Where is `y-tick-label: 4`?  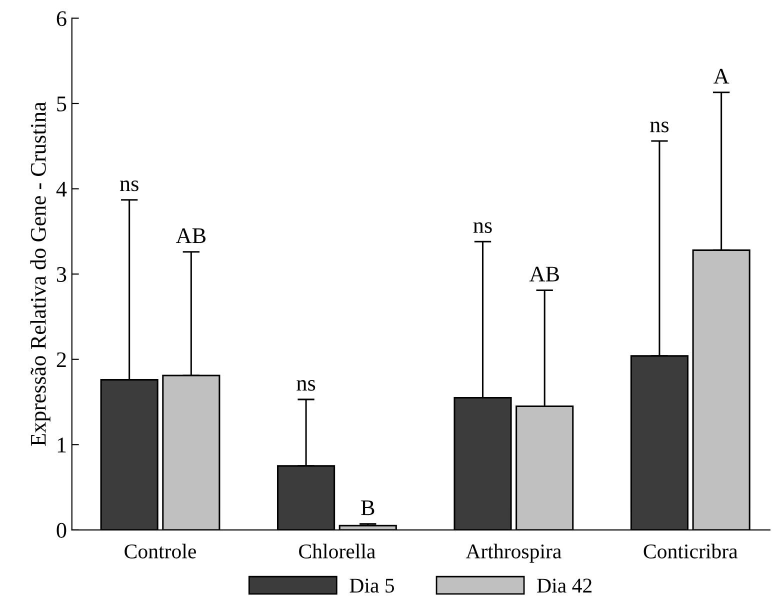
y-tick-label: 4 is located at coordinates (61, 189).